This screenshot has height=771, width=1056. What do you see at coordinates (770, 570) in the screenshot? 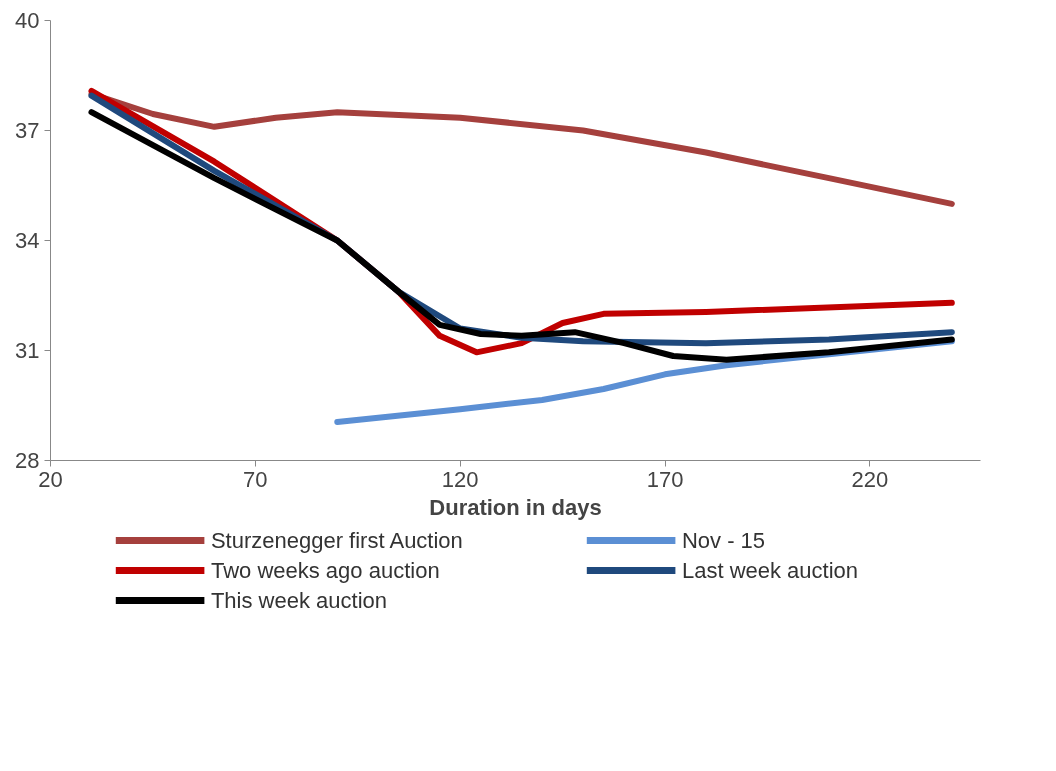
I see `legend-label: Last week auction` at bounding box center [770, 570].